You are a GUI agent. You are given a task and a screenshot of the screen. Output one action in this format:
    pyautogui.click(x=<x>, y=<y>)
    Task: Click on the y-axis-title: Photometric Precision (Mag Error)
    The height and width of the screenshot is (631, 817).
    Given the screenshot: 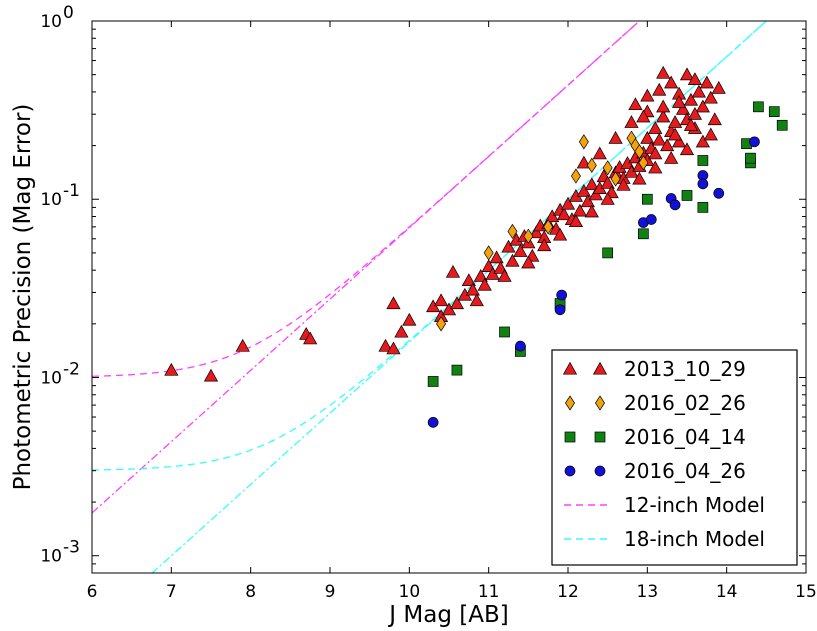 What is the action you would take?
    pyautogui.click(x=23, y=297)
    